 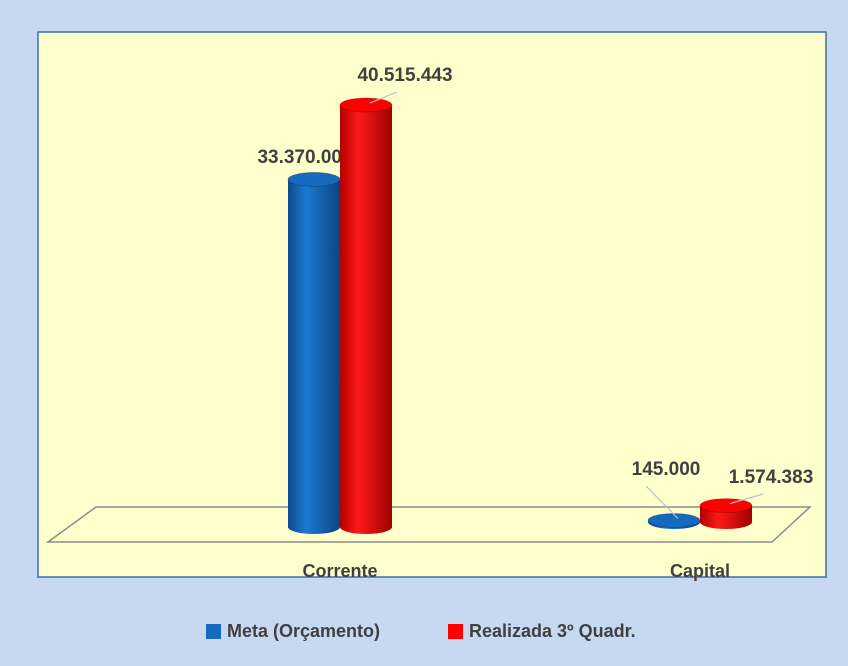 I want to click on value-label: 145.000, so click(x=666, y=469).